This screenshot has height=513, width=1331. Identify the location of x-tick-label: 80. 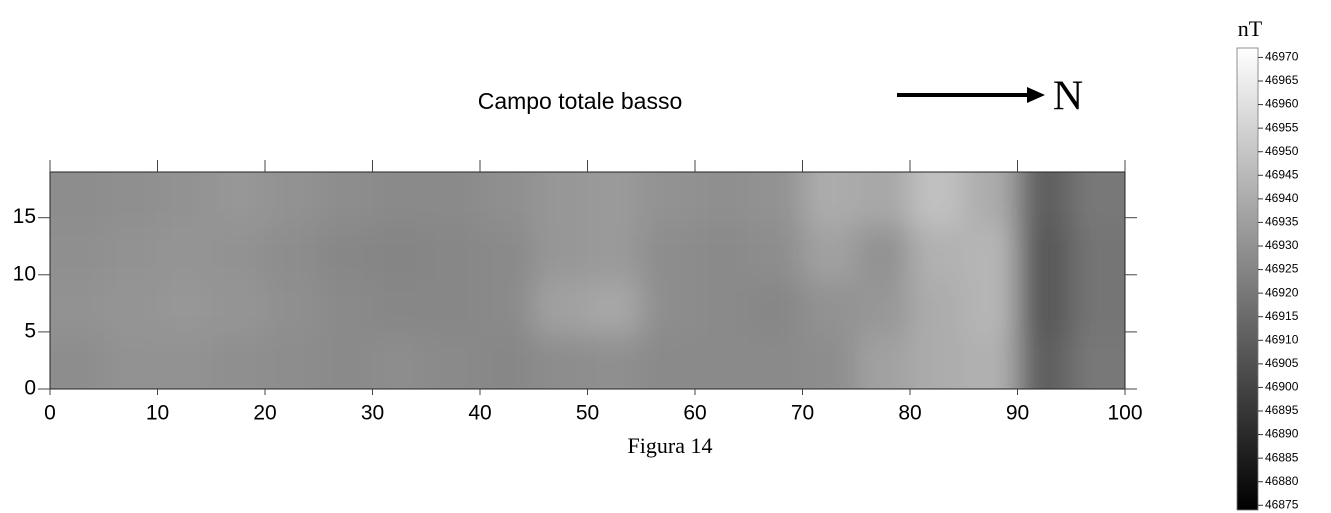
(909, 413).